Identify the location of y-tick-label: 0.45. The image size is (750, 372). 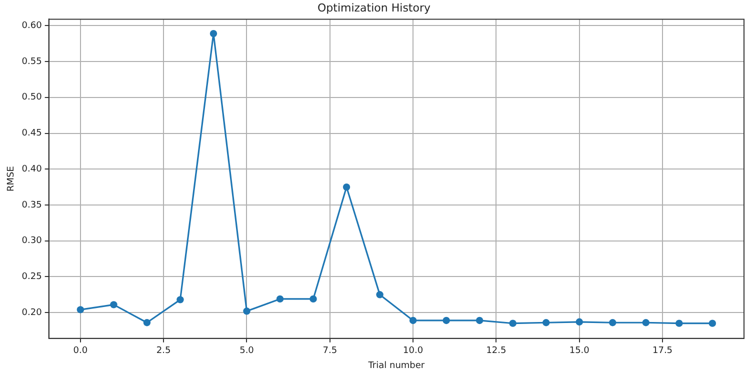
(32, 133).